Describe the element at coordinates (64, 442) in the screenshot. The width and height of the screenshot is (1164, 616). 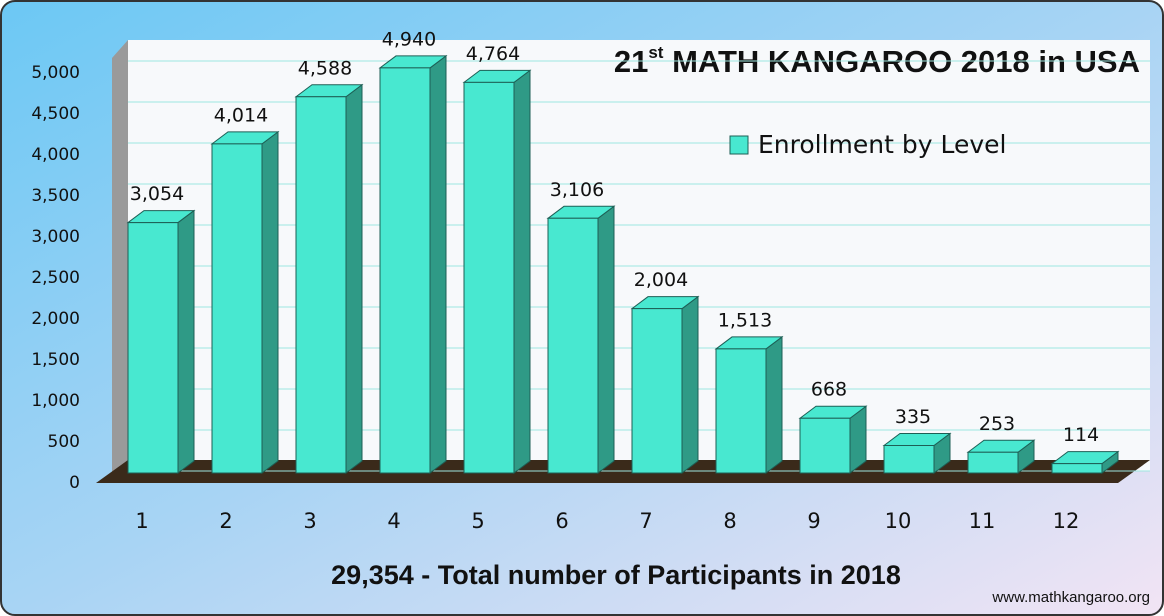
I see `y-tick-label: 500` at that location.